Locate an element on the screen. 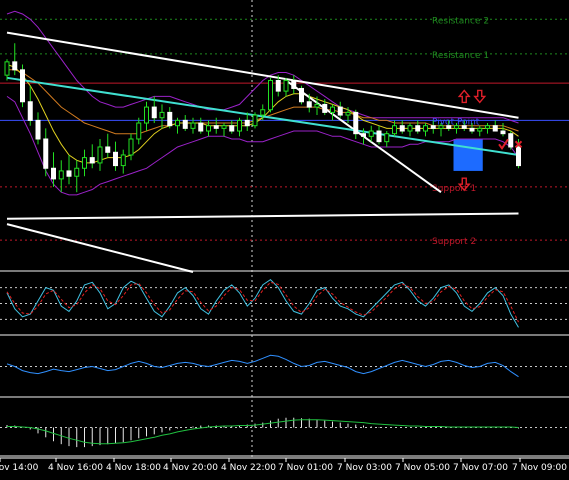 The height and width of the screenshot is (480, 569). signal-markers is located at coordinates (490, 140).